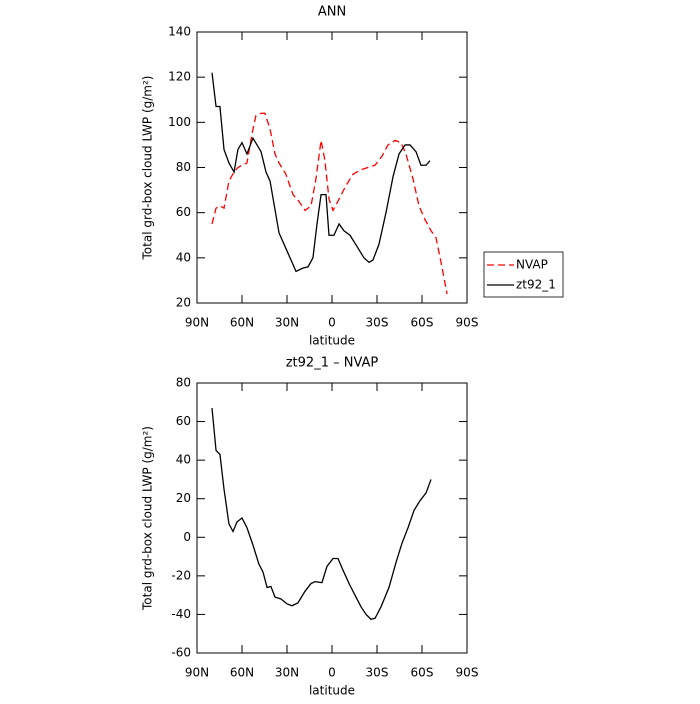  I want to click on y-tick-label: 100, so click(179, 122).